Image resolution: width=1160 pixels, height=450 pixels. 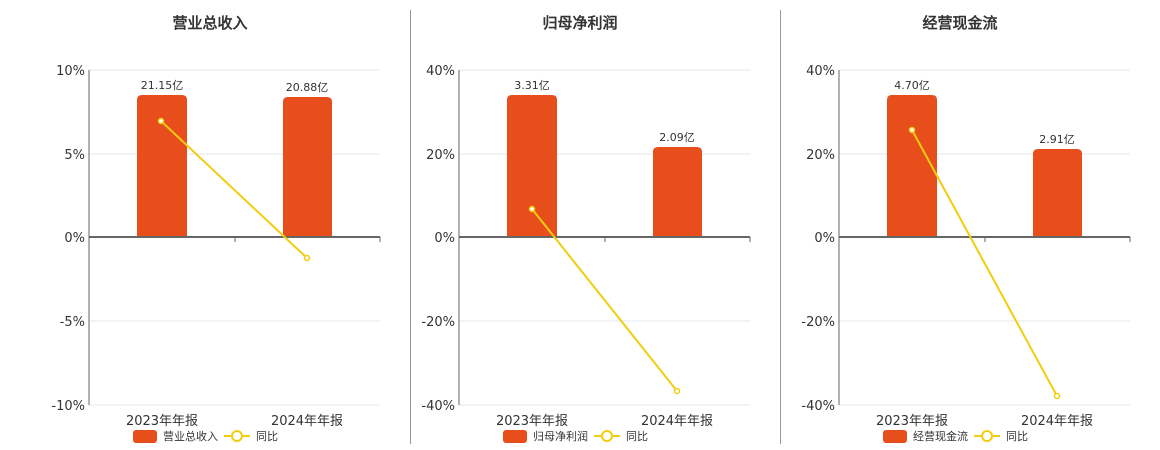 What do you see at coordinates (1057, 139) in the screenshot?
I see `bar-value-label: 2.91亿` at bounding box center [1057, 139].